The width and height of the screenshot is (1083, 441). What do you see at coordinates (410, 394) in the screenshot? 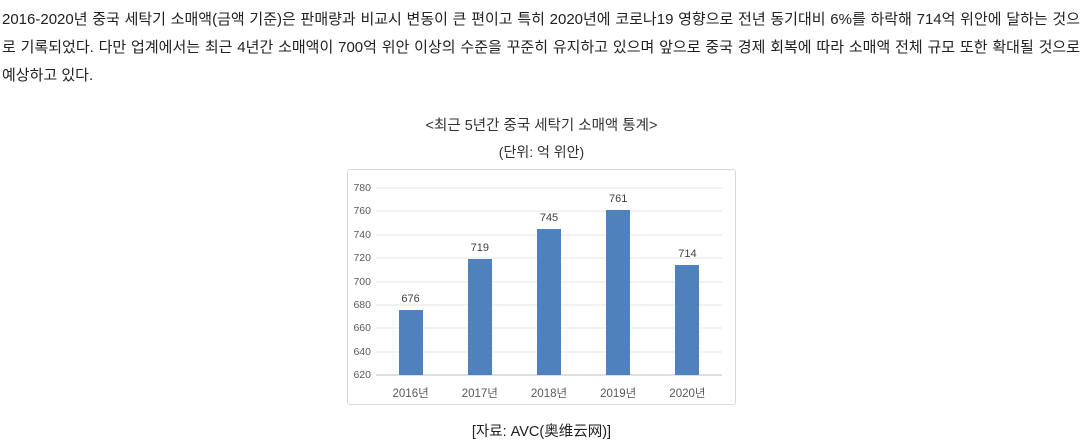
I see `x-tick-label-2016년: 2016년` at bounding box center [410, 394].